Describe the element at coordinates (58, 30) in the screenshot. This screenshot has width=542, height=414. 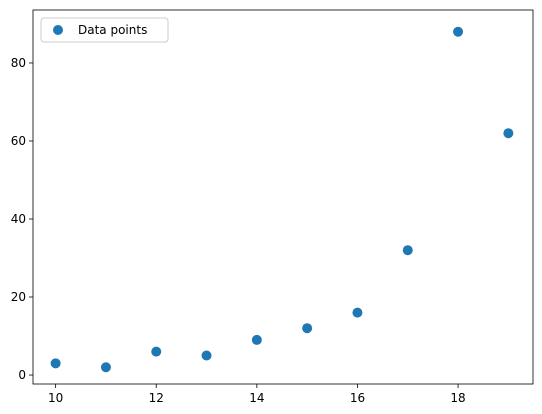
I see `legend-marker` at that location.